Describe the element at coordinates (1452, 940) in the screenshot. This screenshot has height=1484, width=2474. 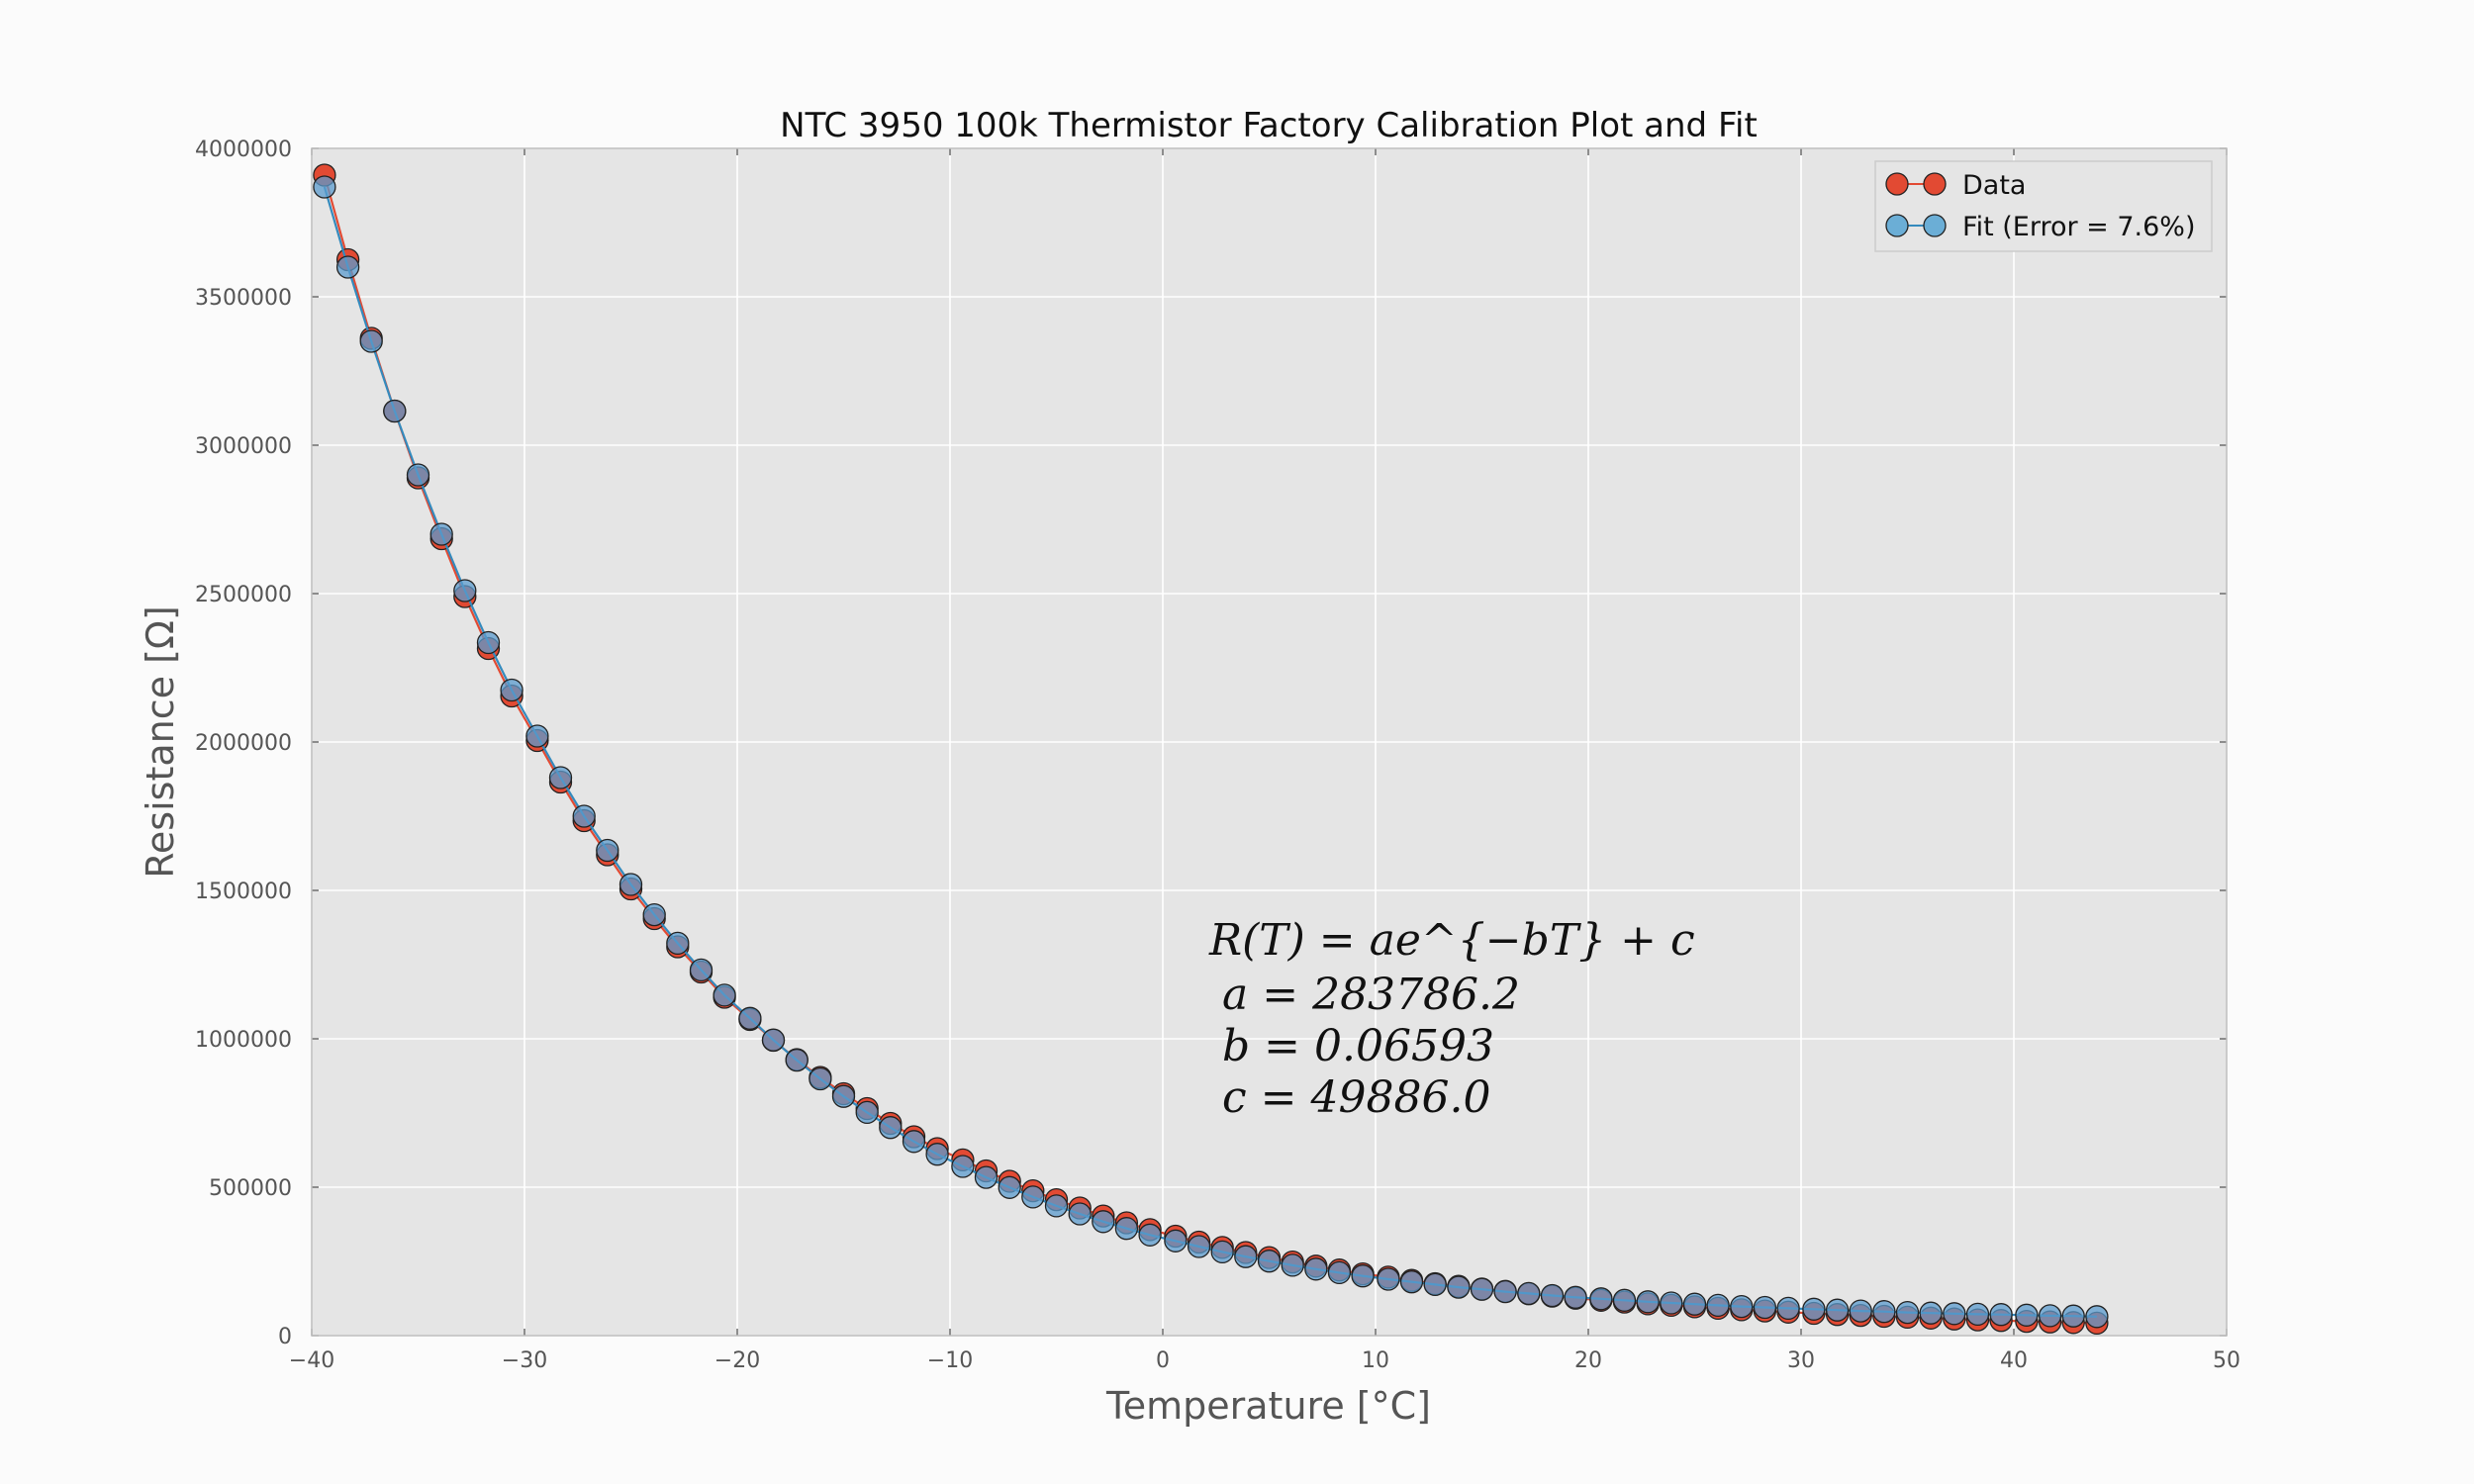
I see `equation-main: R(T) = ae^{−bT} + c` at that location.